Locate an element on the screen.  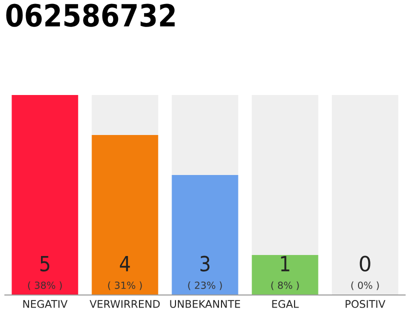
data-label: 1 ( 8% ) is located at coordinates (285, 273).